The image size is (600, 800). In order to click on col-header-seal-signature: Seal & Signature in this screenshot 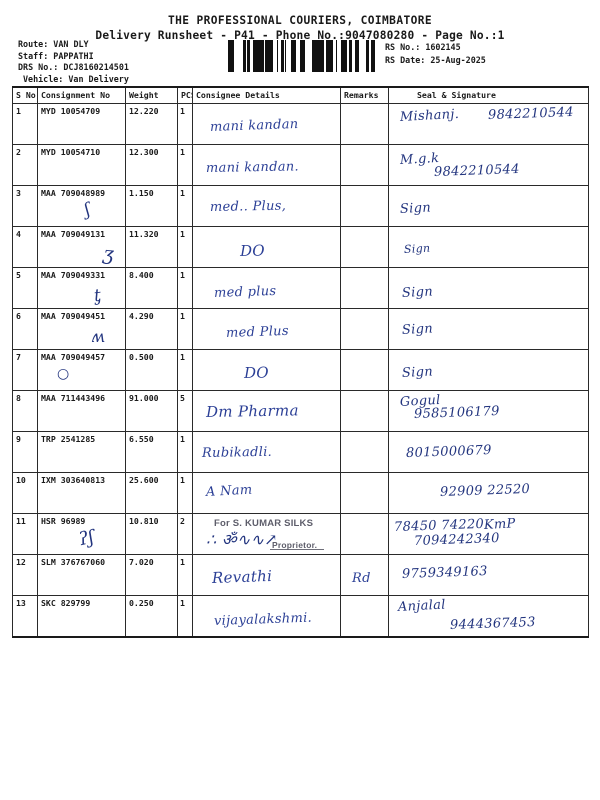, I will do `click(488, 95)`.